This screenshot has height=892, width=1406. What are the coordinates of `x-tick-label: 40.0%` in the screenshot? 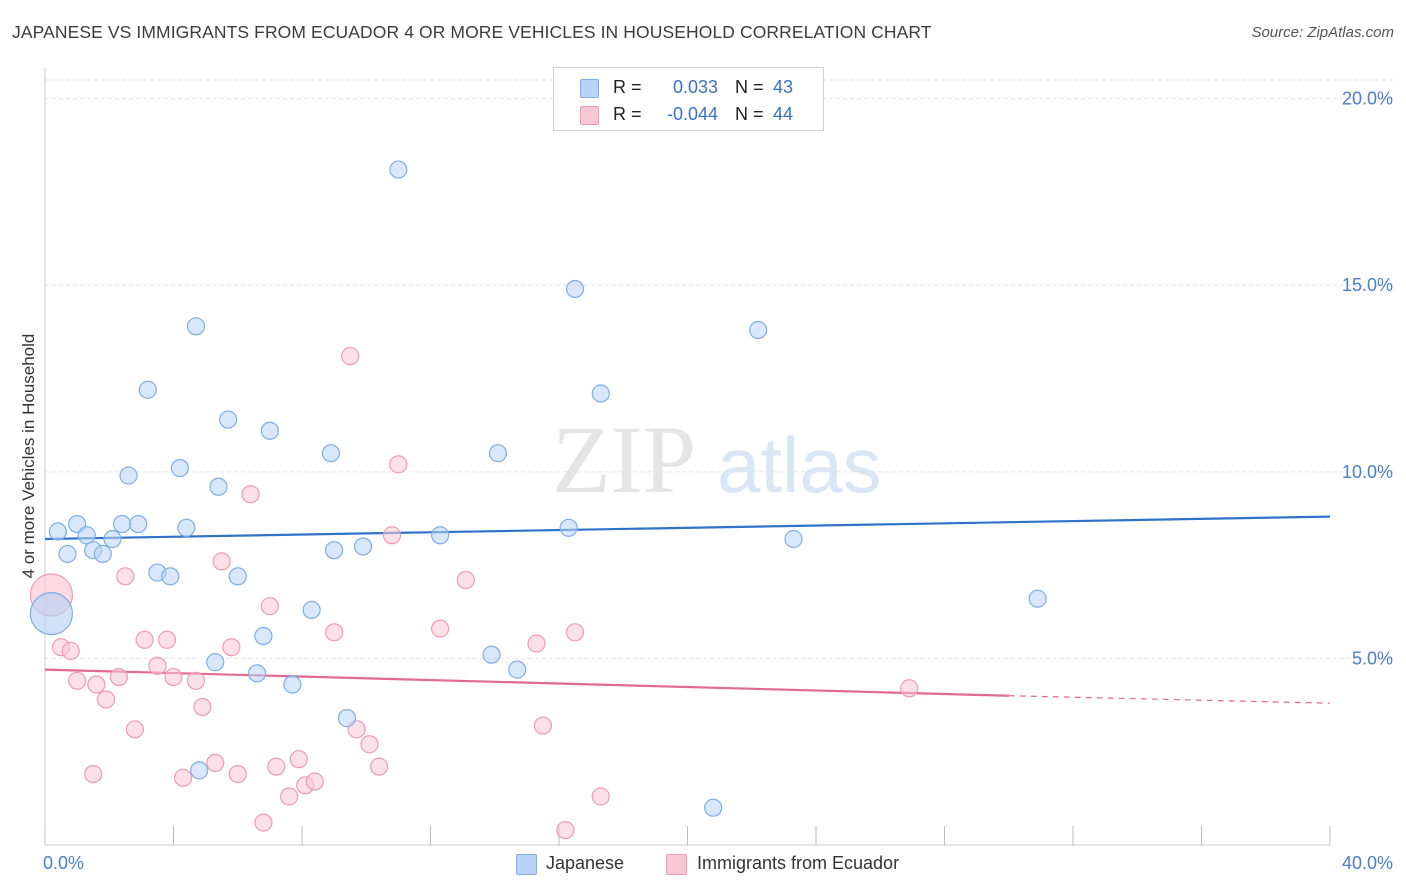 It's located at (1367, 863).